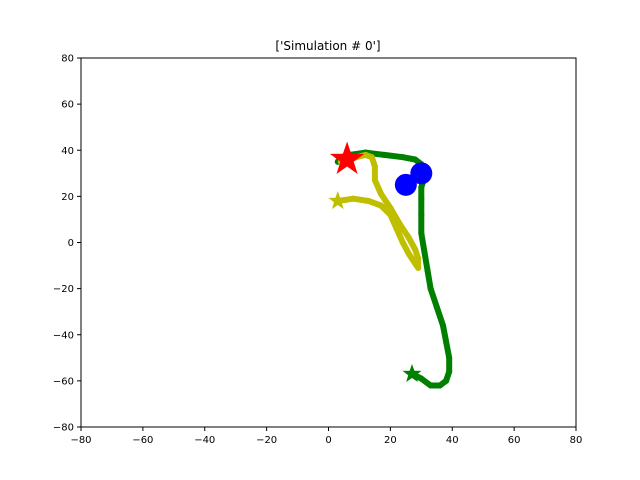 This screenshot has width=640, height=480. What do you see at coordinates (266, 440) in the screenshot?
I see `x-tick-label-3: −20` at bounding box center [266, 440].